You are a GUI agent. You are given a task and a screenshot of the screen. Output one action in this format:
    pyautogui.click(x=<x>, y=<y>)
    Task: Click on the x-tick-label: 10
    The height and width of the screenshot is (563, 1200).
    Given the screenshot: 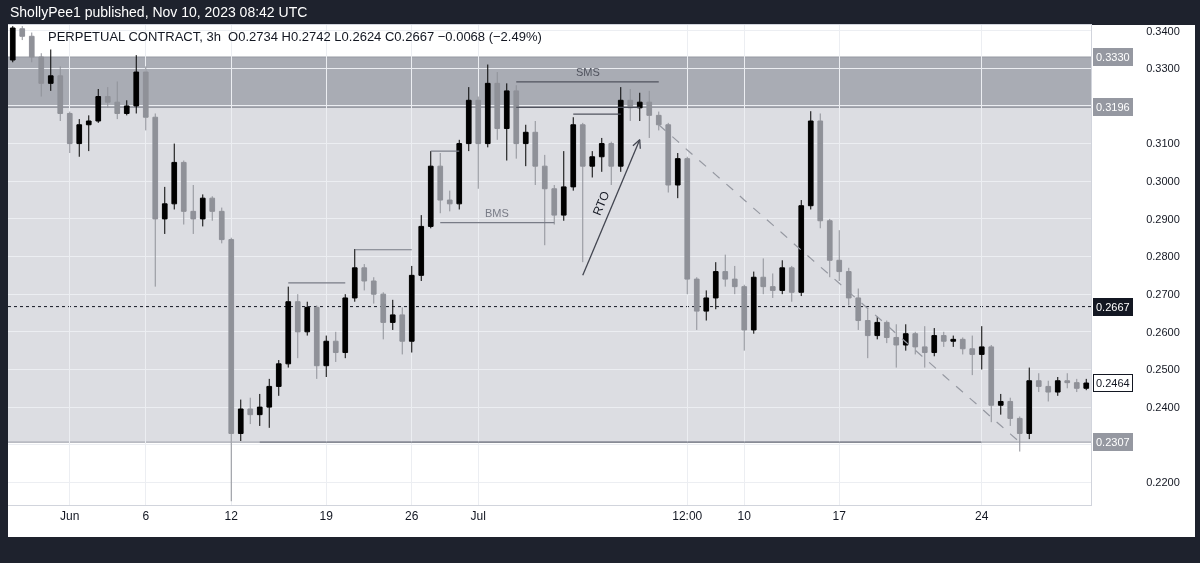 What is the action you would take?
    pyautogui.click(x=744, y=516)
    